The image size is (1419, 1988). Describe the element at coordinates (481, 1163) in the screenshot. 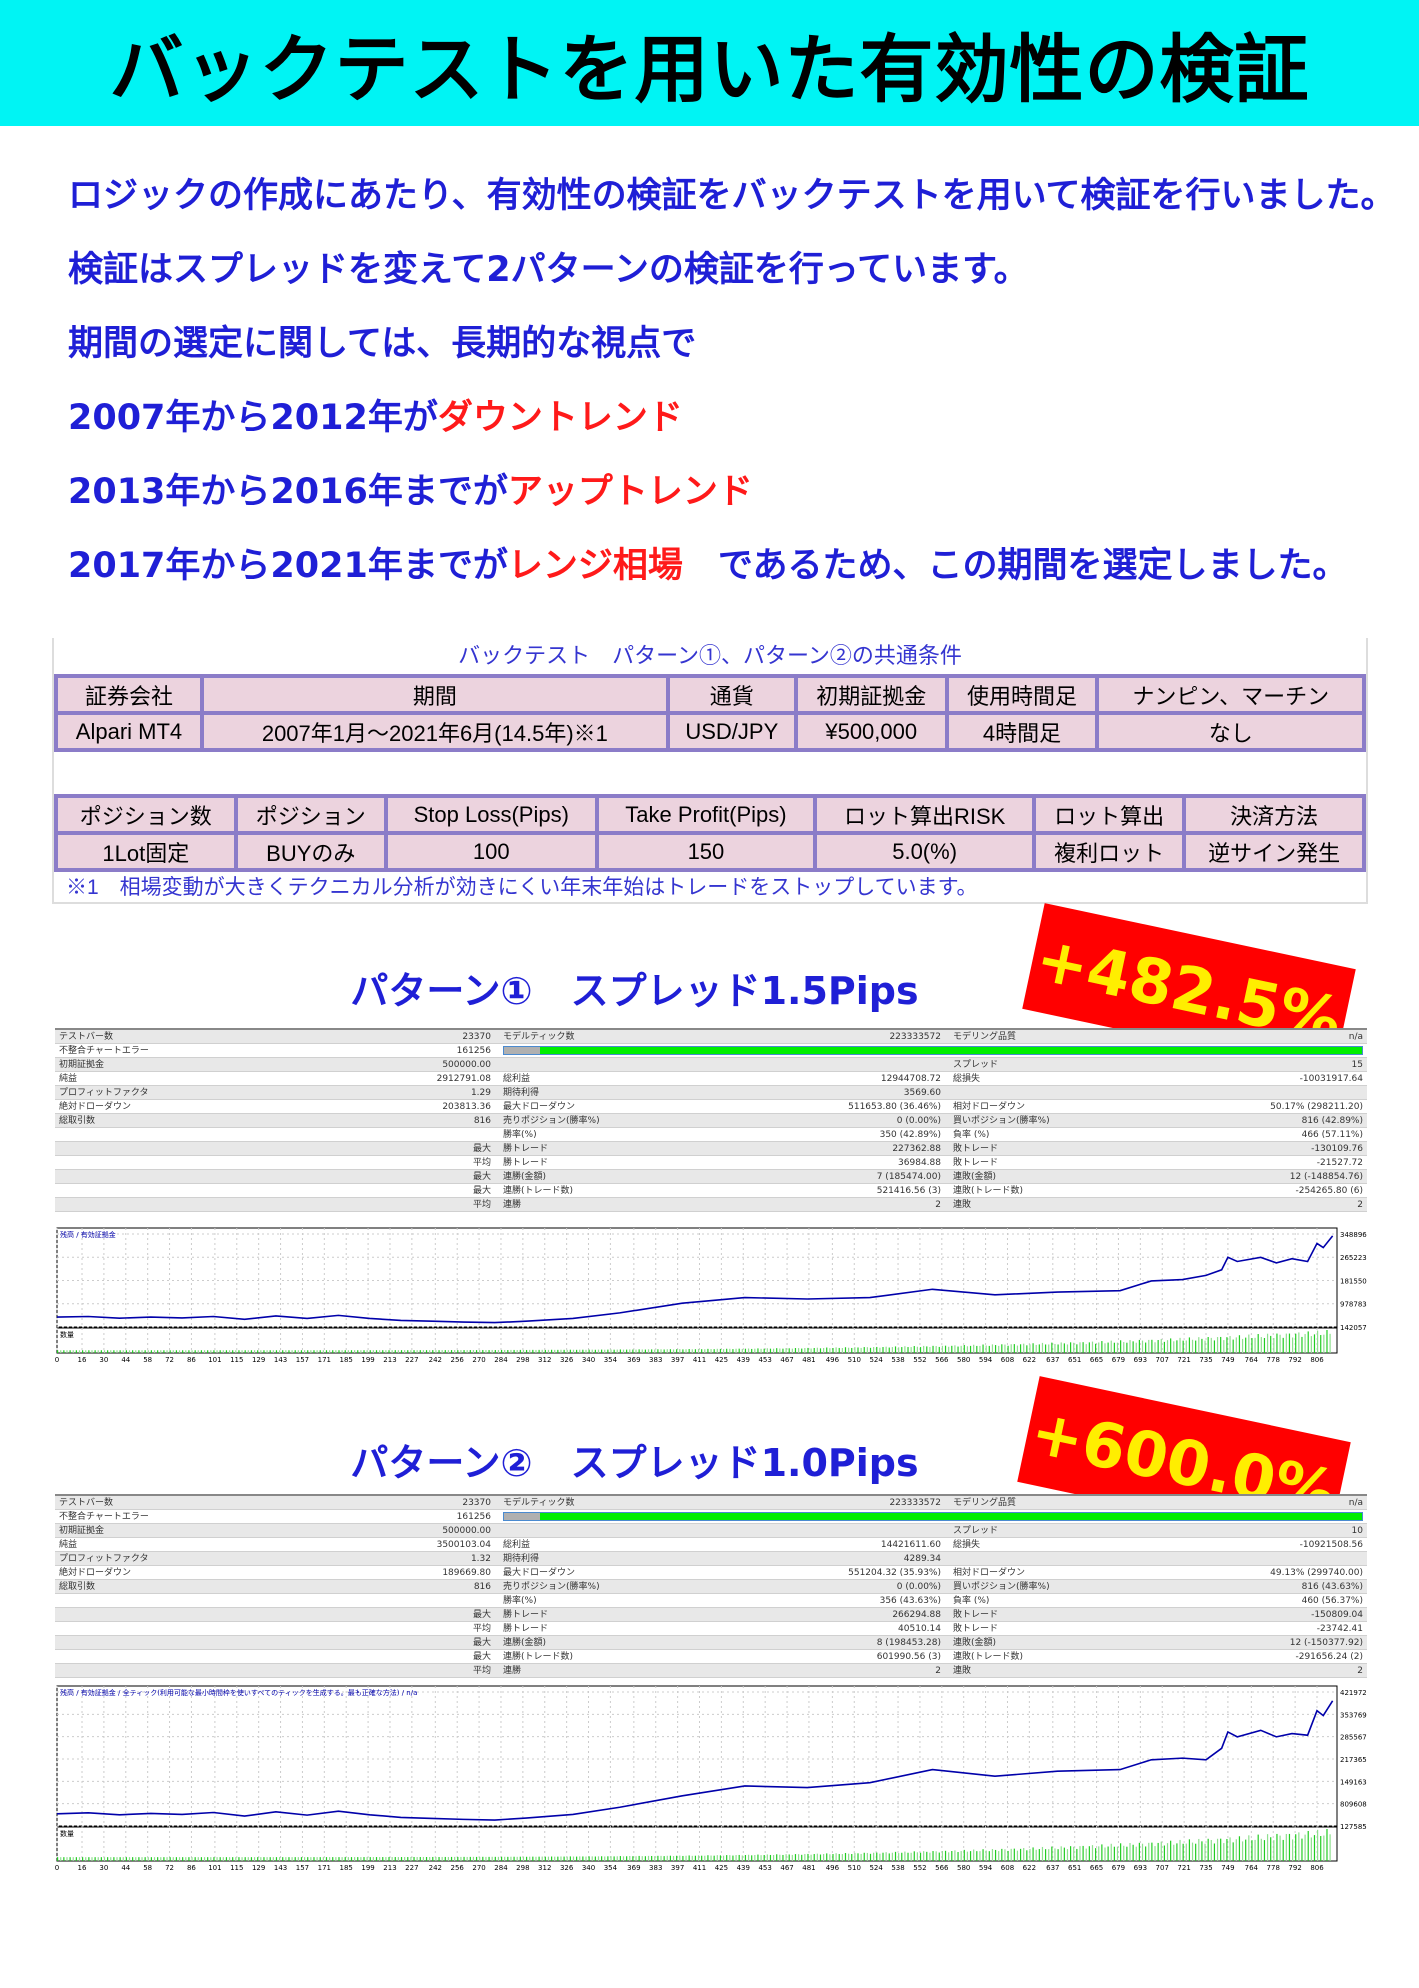

I see `report-value: 平均` at that location.